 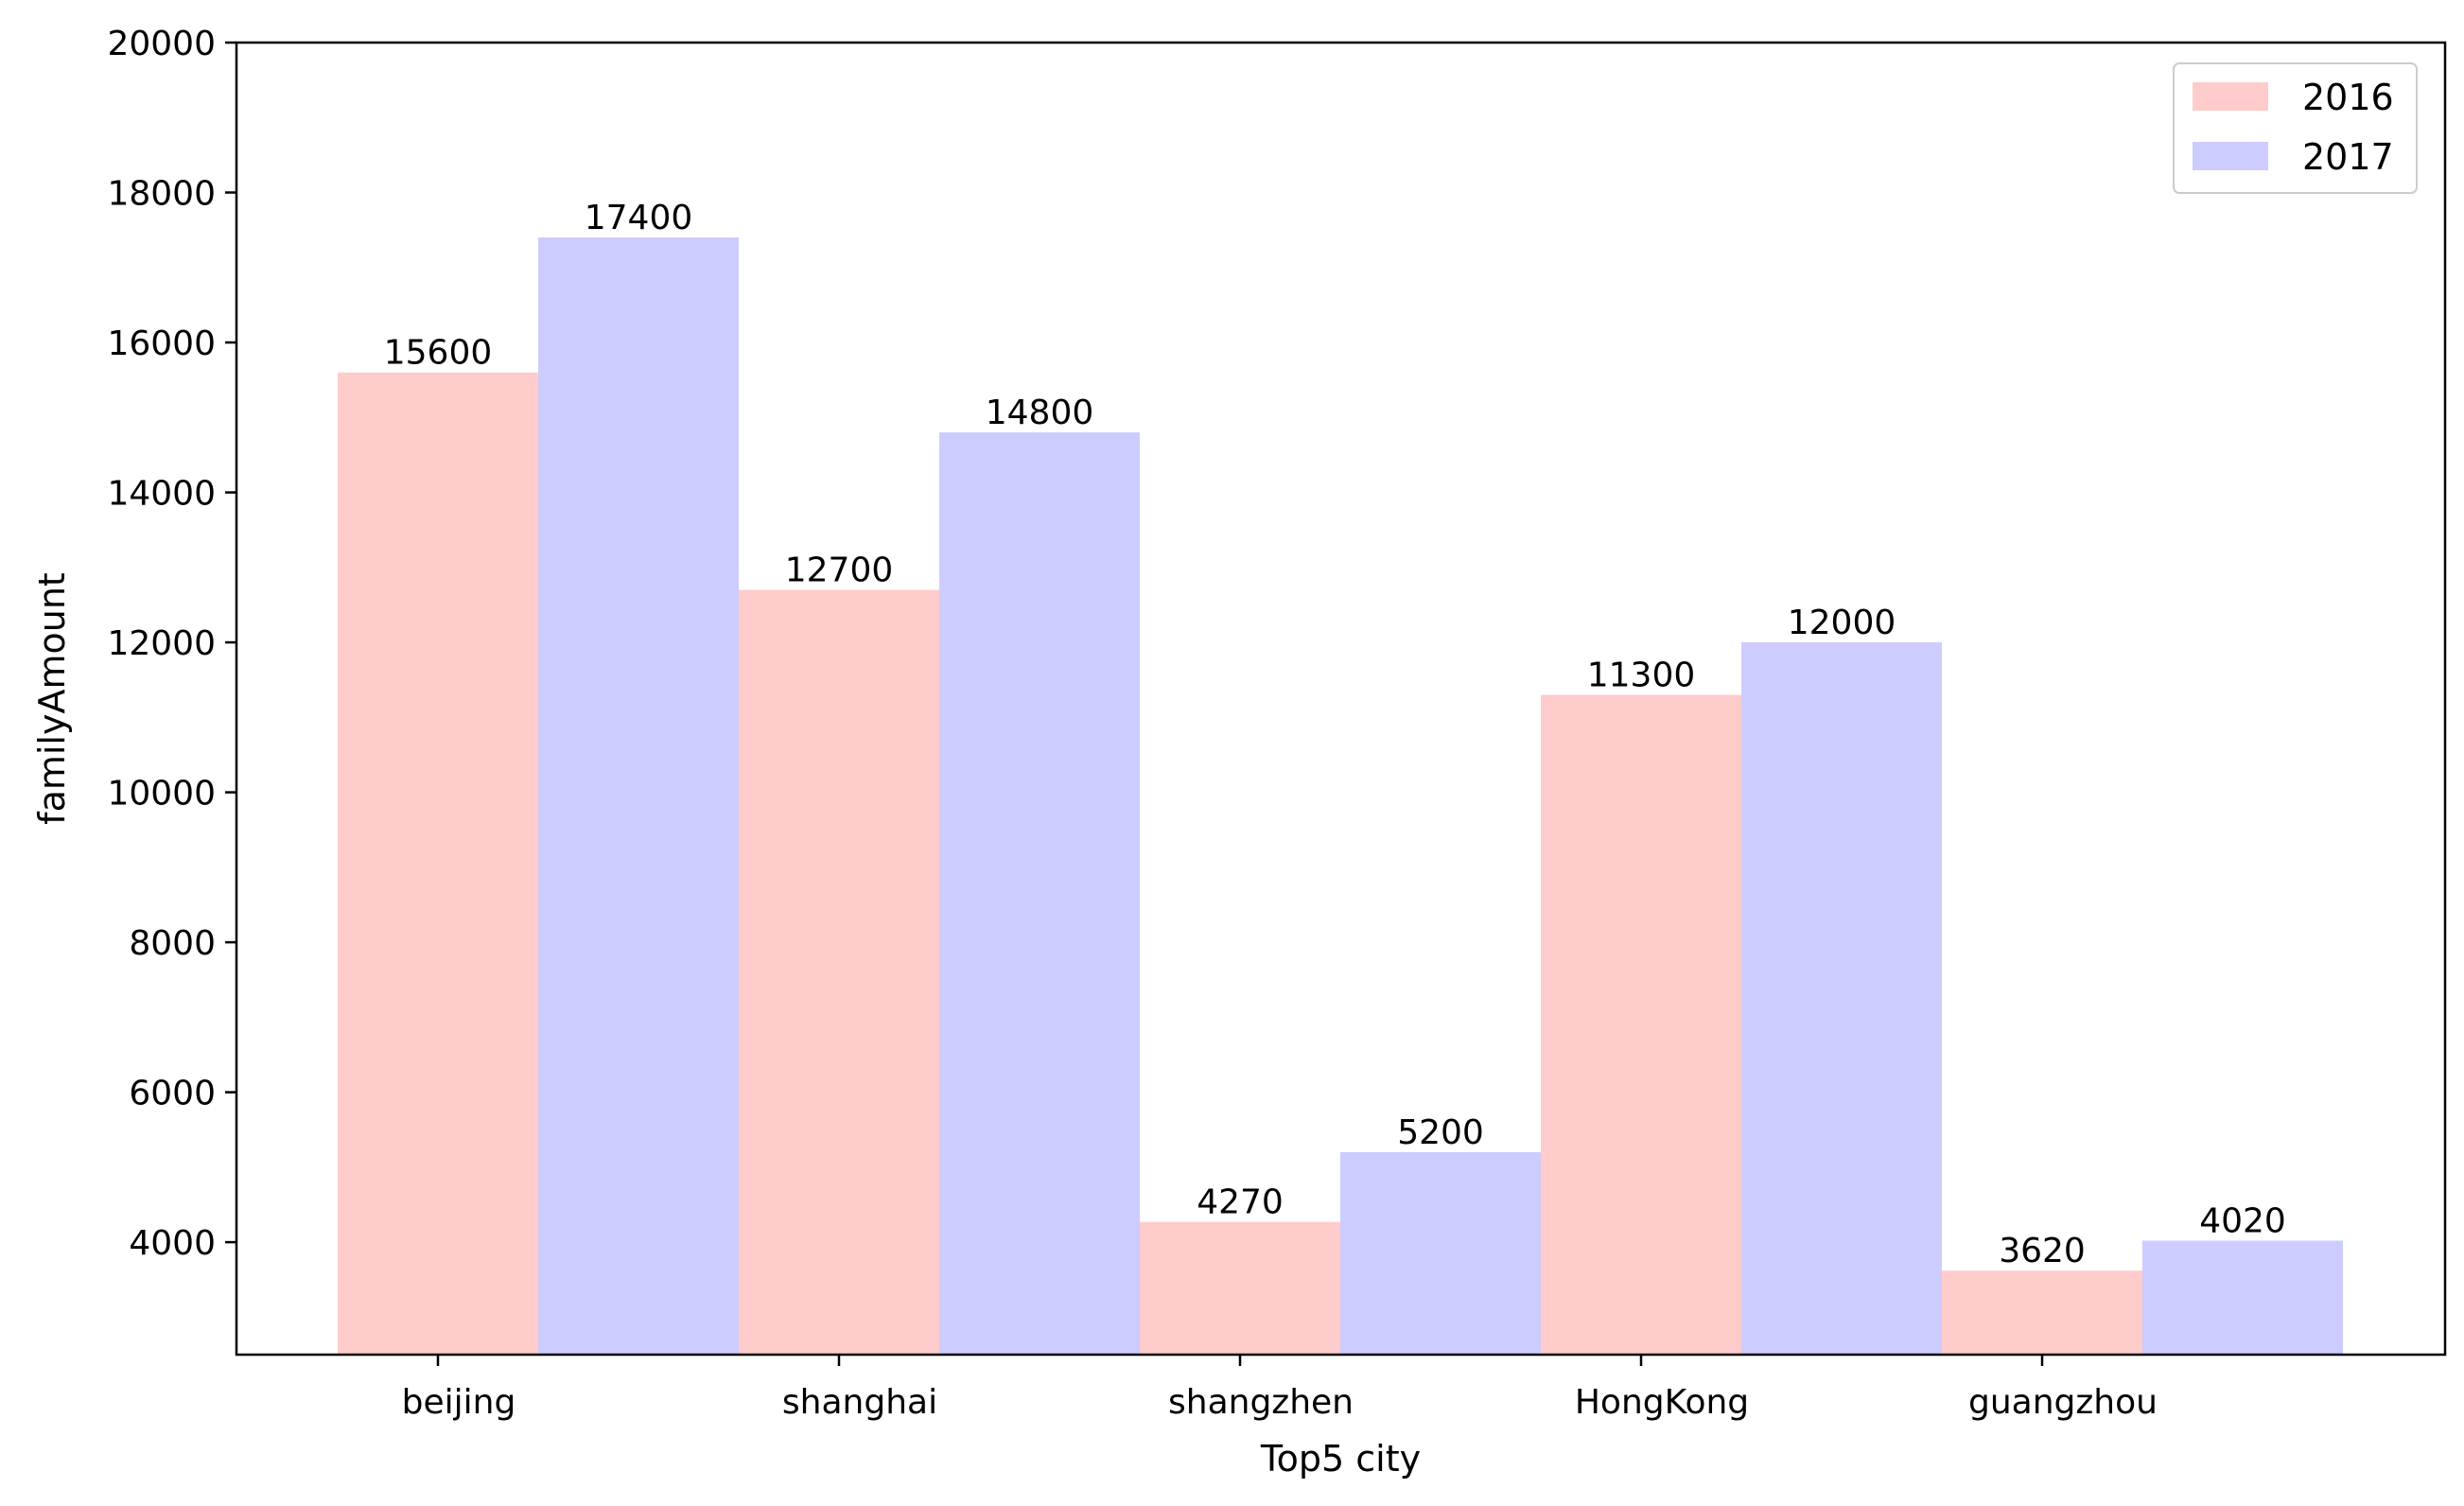 What do you see at coordinates (1261, 1402) in the screenshot?
I see `x-tick-label: shangzhen` at bounding box center [1261, 1402].